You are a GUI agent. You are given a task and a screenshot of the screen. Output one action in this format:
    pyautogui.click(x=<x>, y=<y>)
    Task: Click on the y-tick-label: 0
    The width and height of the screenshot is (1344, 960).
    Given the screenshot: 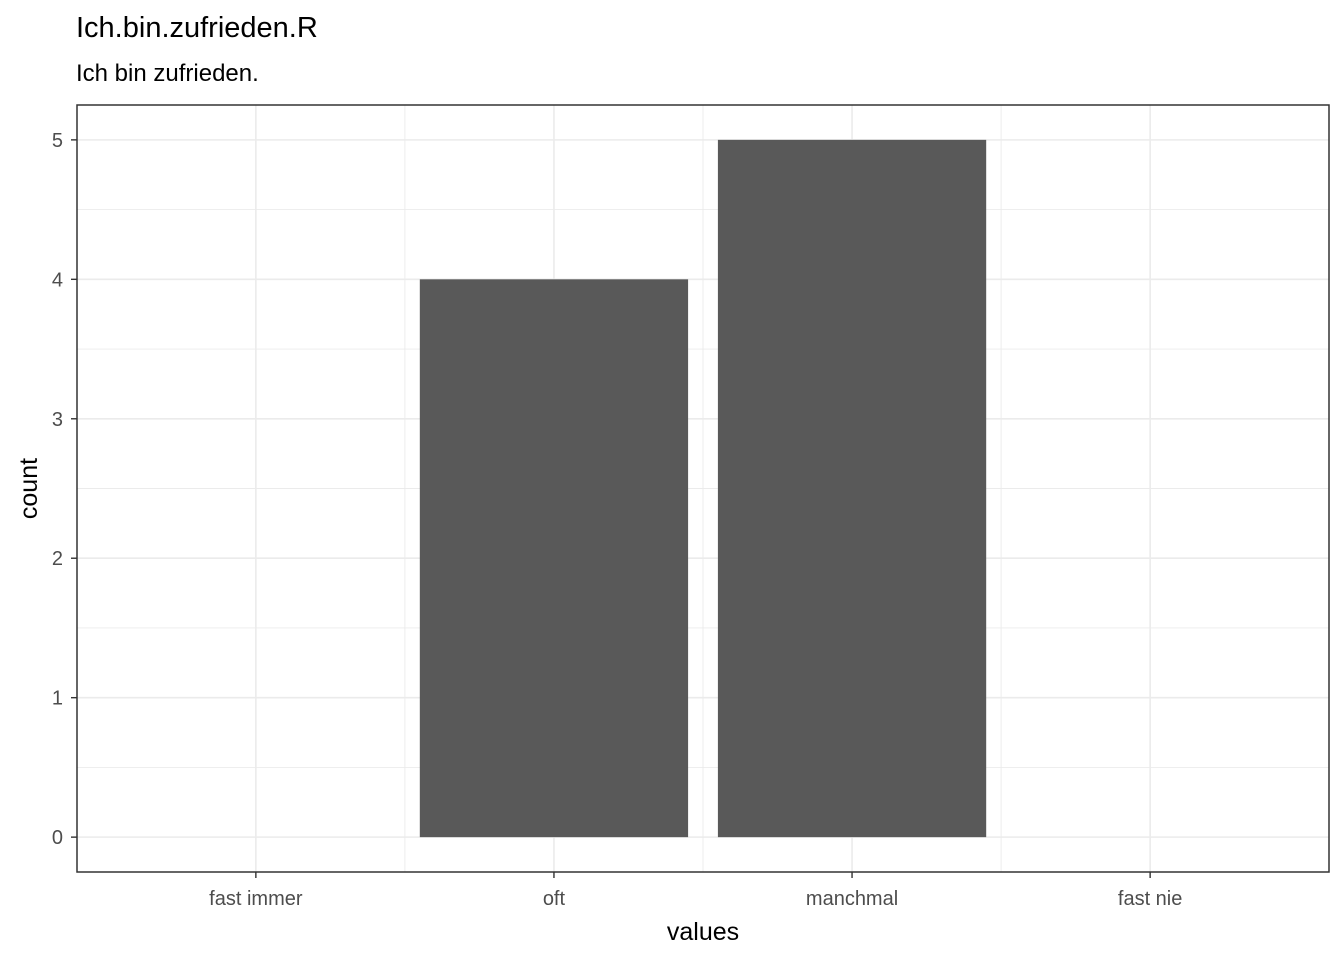 What is the action you would take?
    pyautogui.click(x=57, y=838)
    